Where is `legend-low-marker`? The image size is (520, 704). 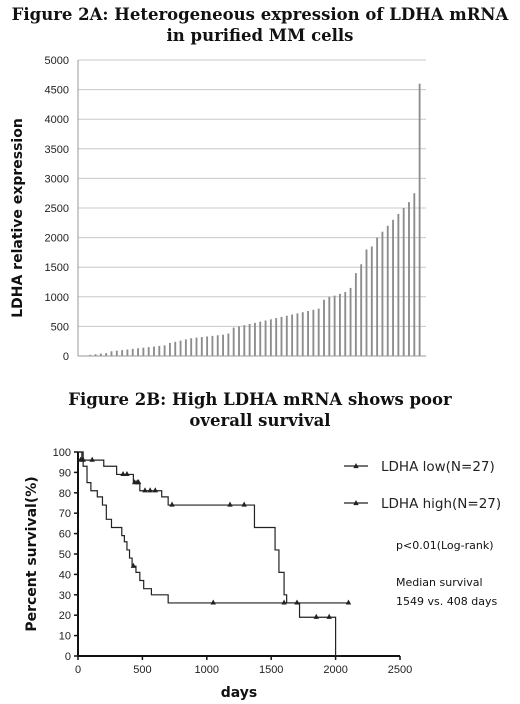 legend-low-marker is located at coordinates (356, 466).